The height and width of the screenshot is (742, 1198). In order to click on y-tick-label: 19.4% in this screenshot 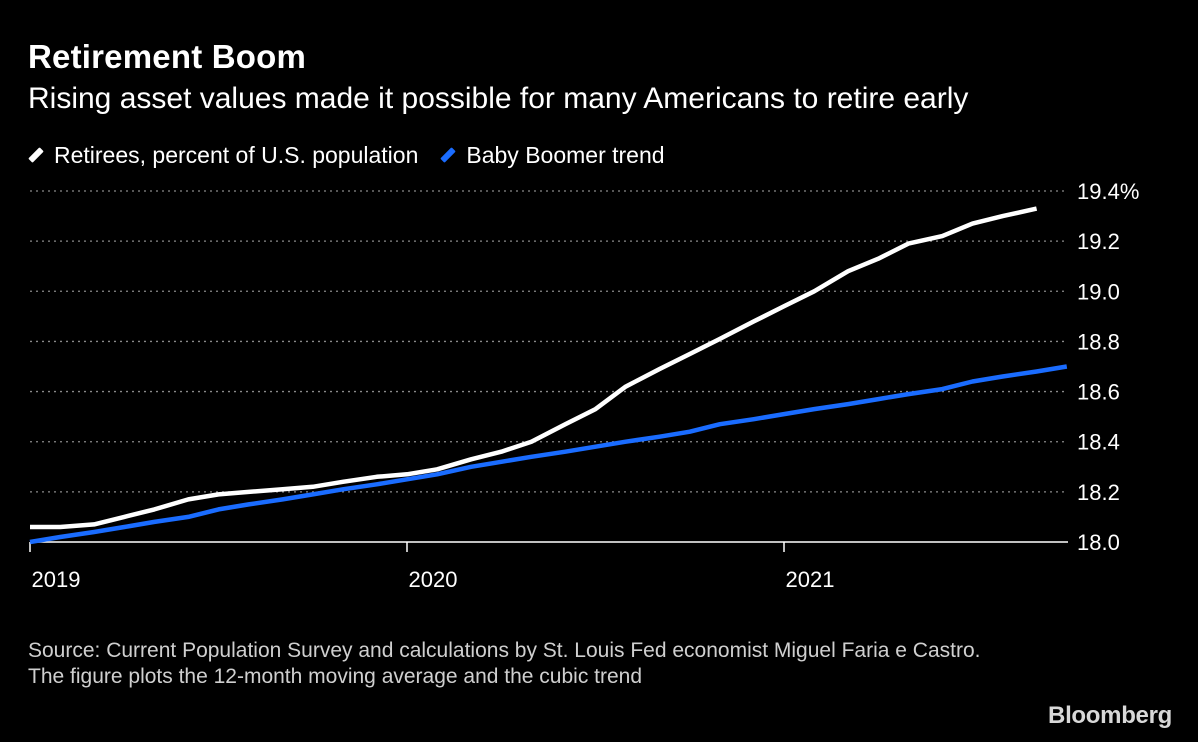, I will do `click(1108, 191)`.